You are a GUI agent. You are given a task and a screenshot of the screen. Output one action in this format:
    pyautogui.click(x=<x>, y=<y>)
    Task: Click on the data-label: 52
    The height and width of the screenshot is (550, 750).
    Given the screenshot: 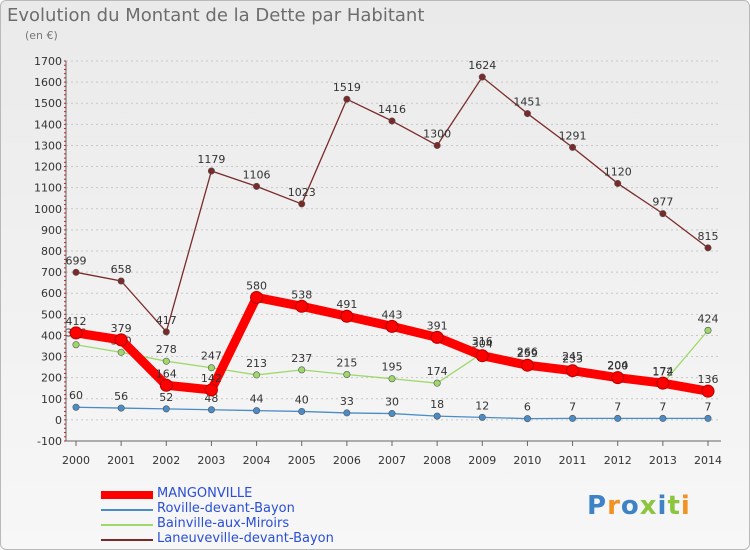 What is the action you would take?
    pyautogui.click(x=166, y=397)
    